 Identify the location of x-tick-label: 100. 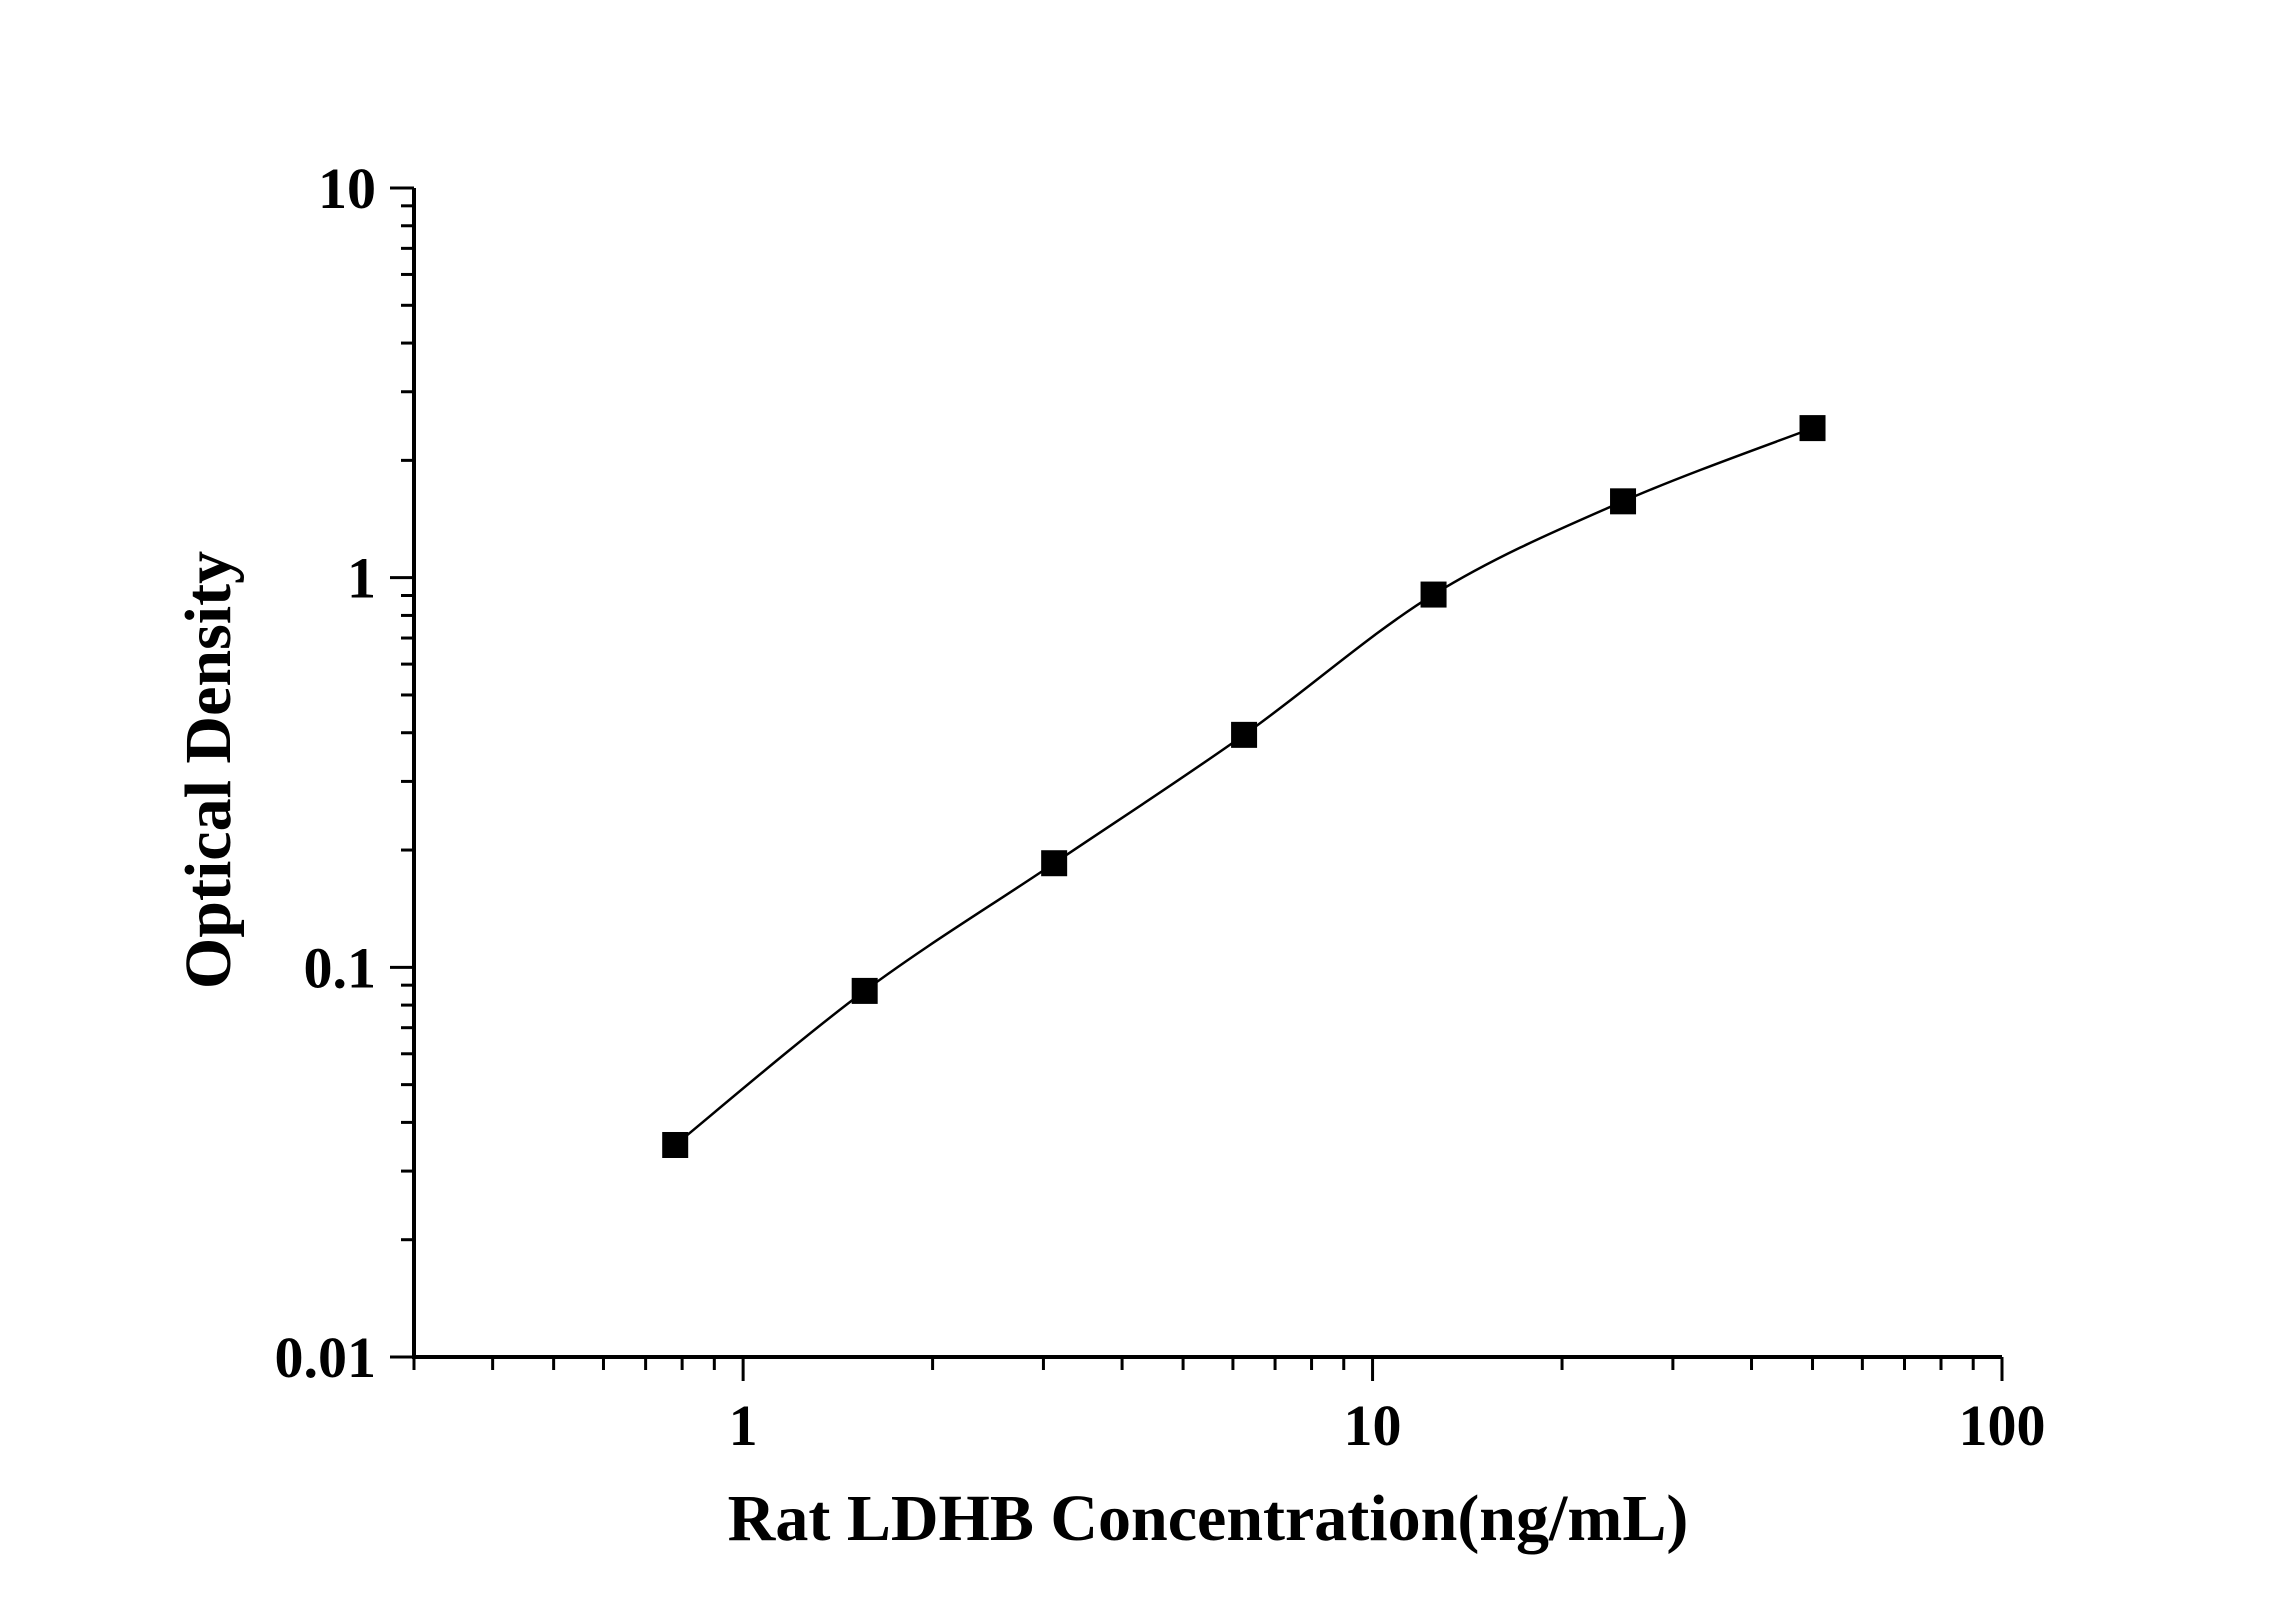
(2002, 1425).